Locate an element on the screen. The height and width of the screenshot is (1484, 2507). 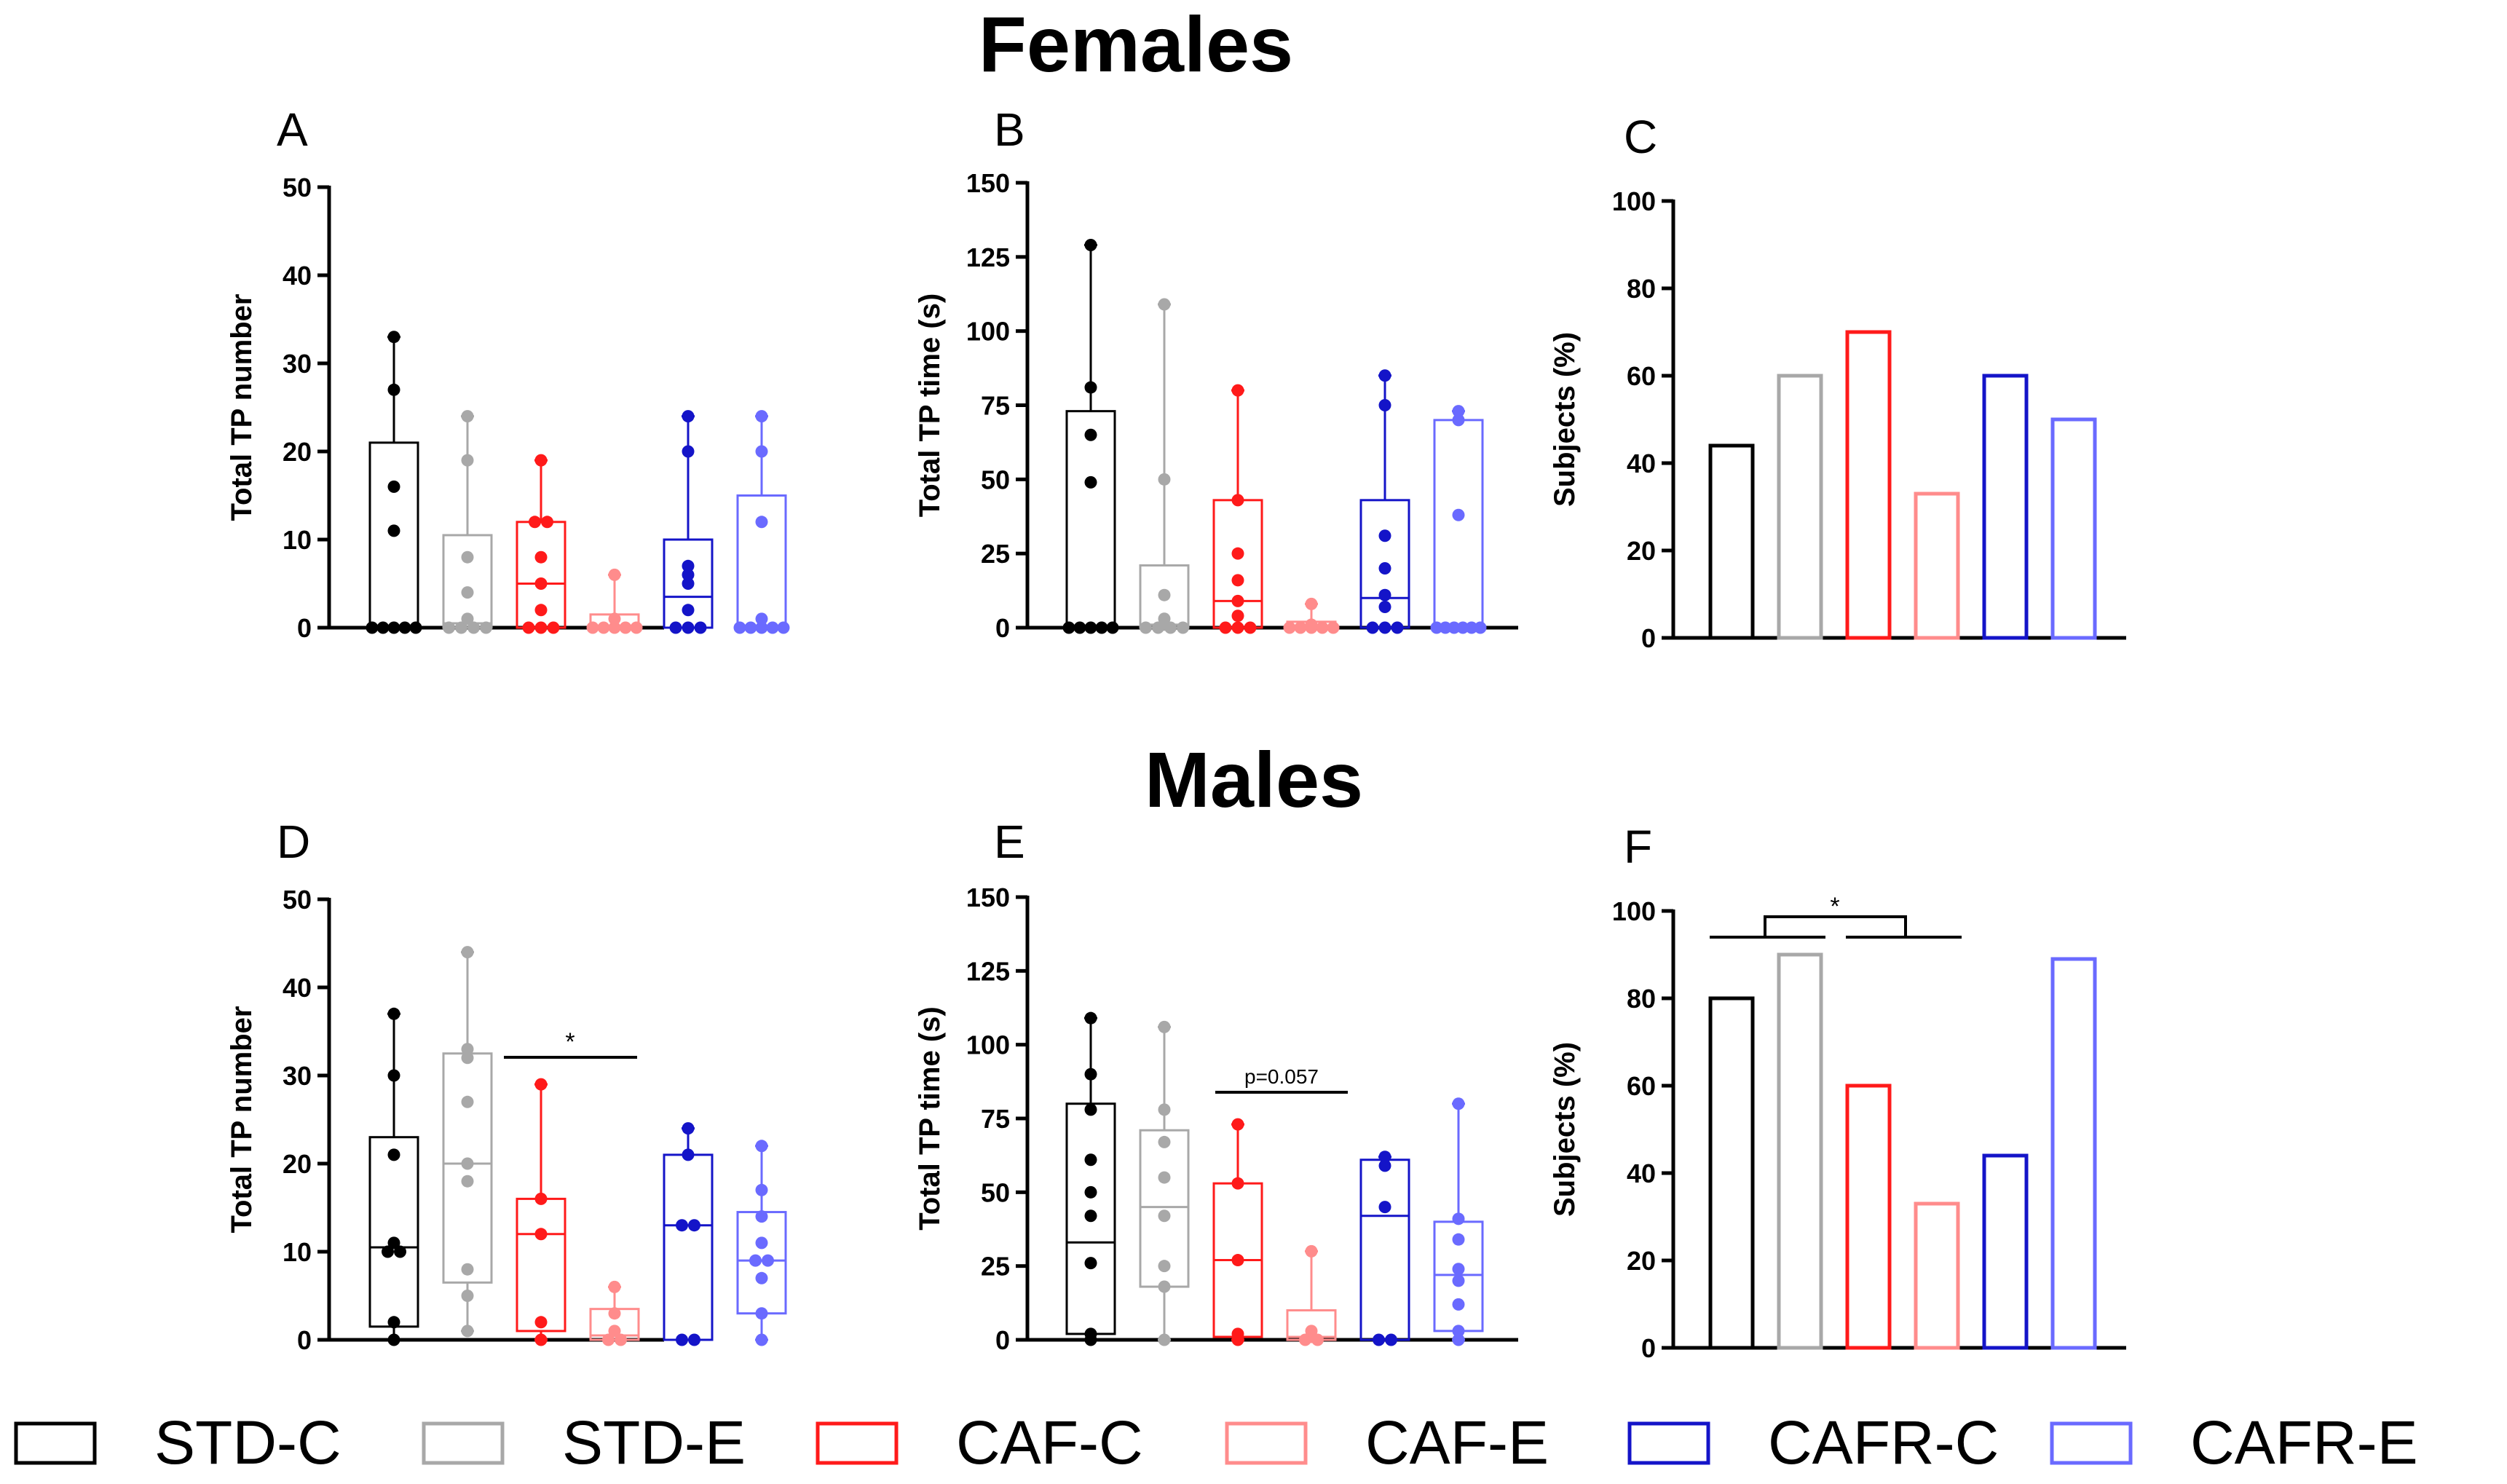
panel-c-bar-caf-e is located at coordinates (1937, 566).